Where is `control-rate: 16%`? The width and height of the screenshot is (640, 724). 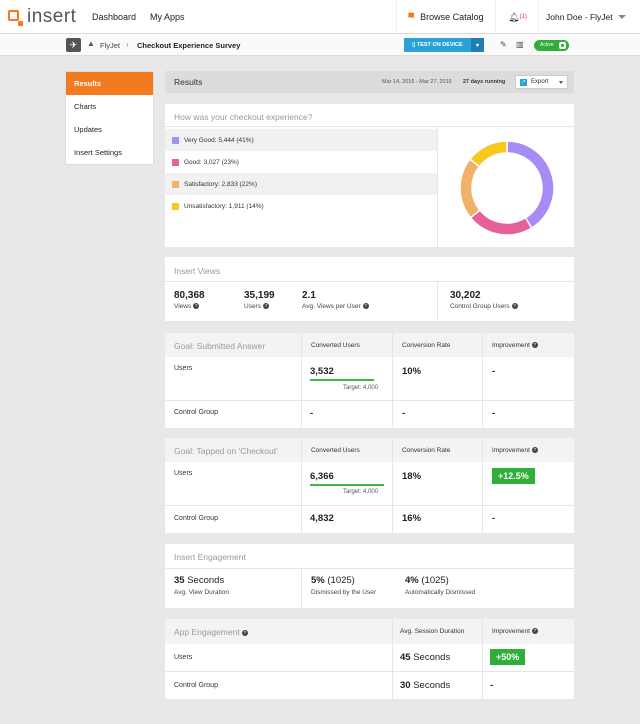
control-rate: 16% is located at coordinates (412, 518).